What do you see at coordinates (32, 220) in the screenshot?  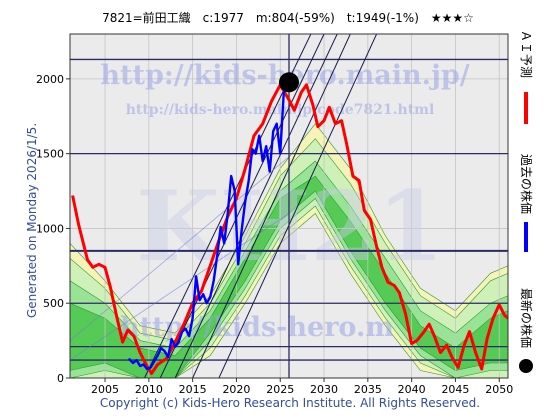 I see `generated-label: Generated on Monday 2026/1/5.` at bounding box center [32, 220].